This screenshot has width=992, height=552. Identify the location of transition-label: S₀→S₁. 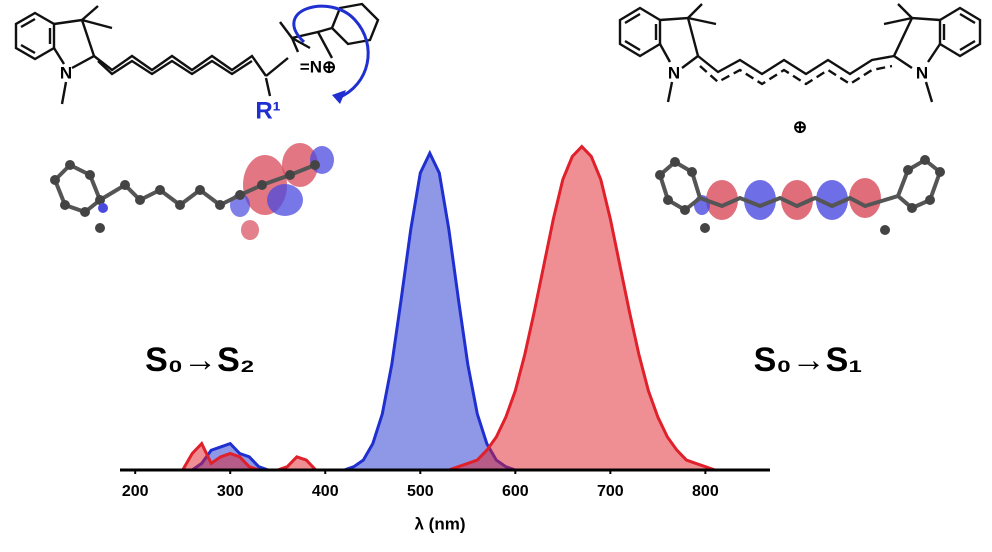
(808, 360).